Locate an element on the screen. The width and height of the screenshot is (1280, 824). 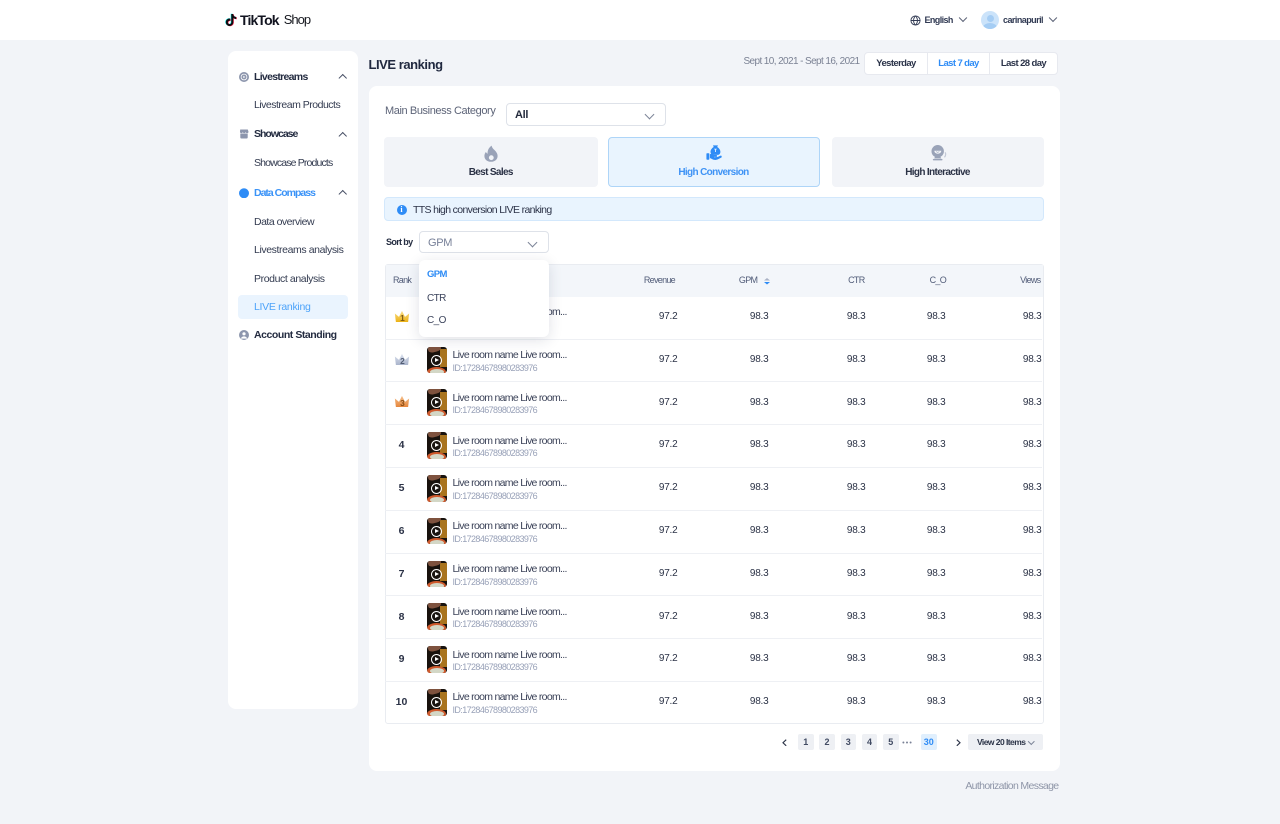
svg-text: 1 is located at coordinates (402, 318).